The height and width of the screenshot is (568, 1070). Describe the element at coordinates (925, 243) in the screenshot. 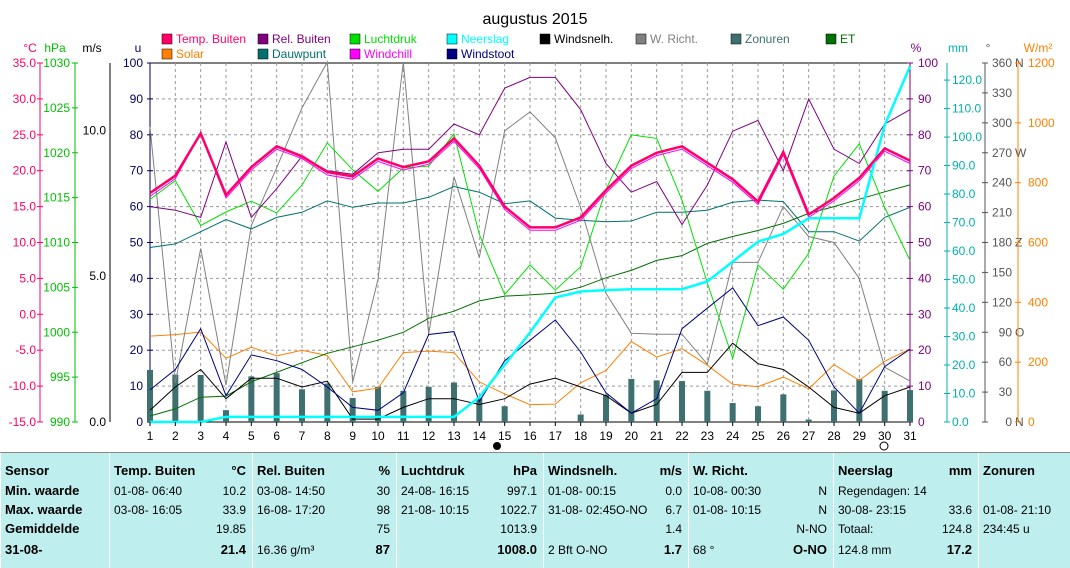

I see `percent-tick-label: 50` at that location.